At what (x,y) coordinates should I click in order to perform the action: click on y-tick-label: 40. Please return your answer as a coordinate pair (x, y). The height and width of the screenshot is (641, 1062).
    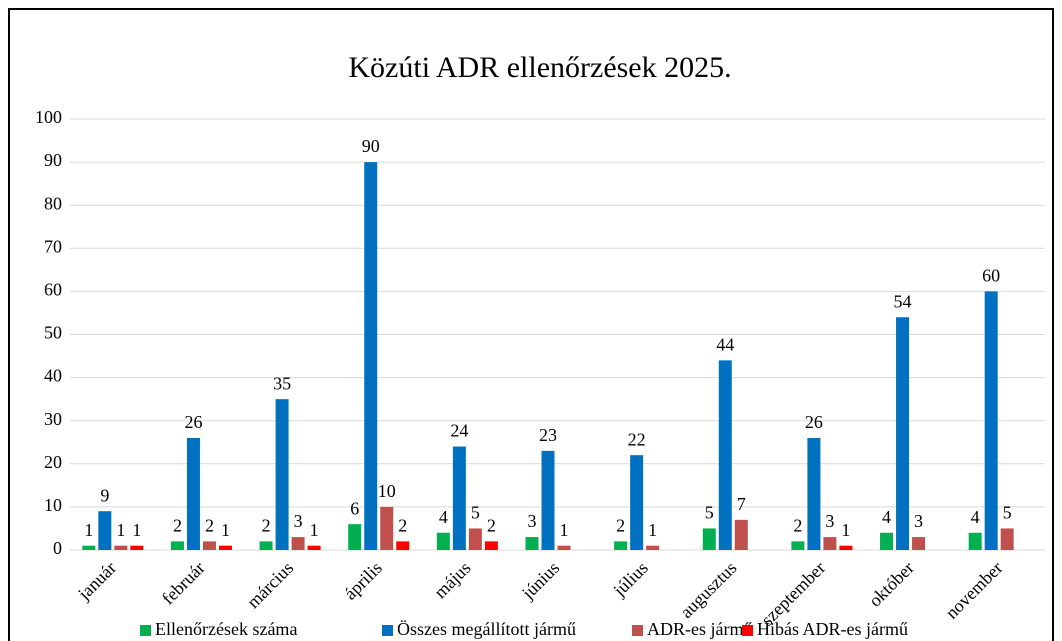
    Looking at the image, I should click on (53, 376).